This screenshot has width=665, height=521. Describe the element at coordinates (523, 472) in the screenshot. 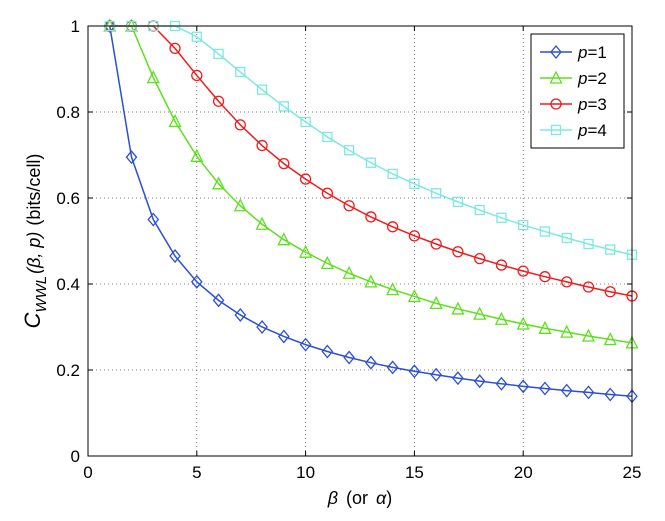

I see `x-tick-label: 20` at that location.